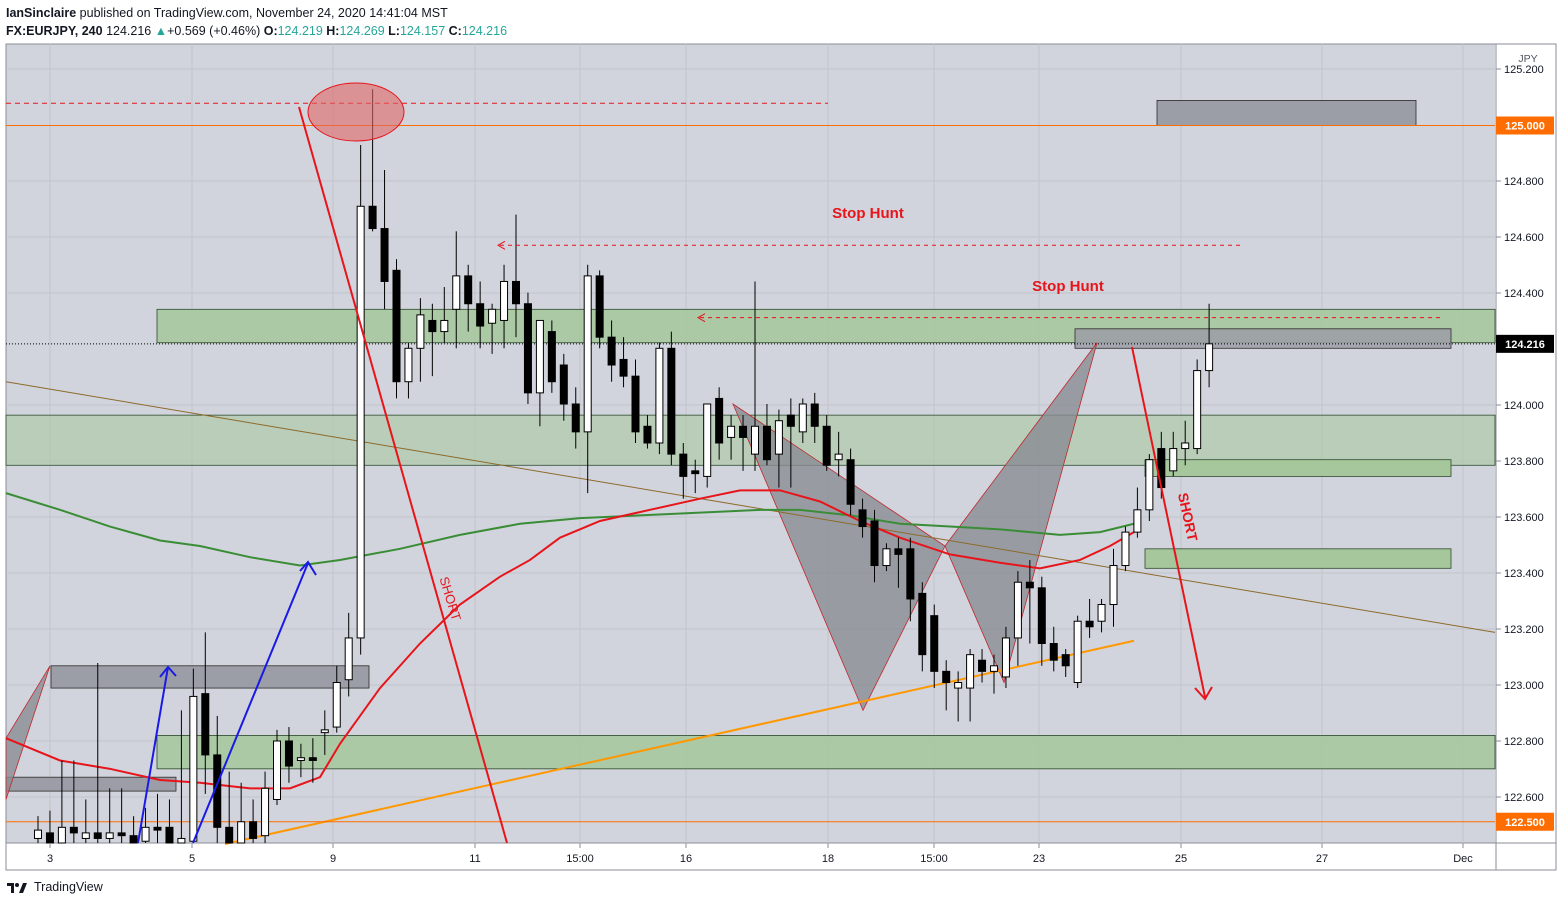 The width and height of the screenshot is (1562, 909). Describe the element at coordinates (1524, 686) in the screenshot. I see `y-tick-label: 123.000` at that location.